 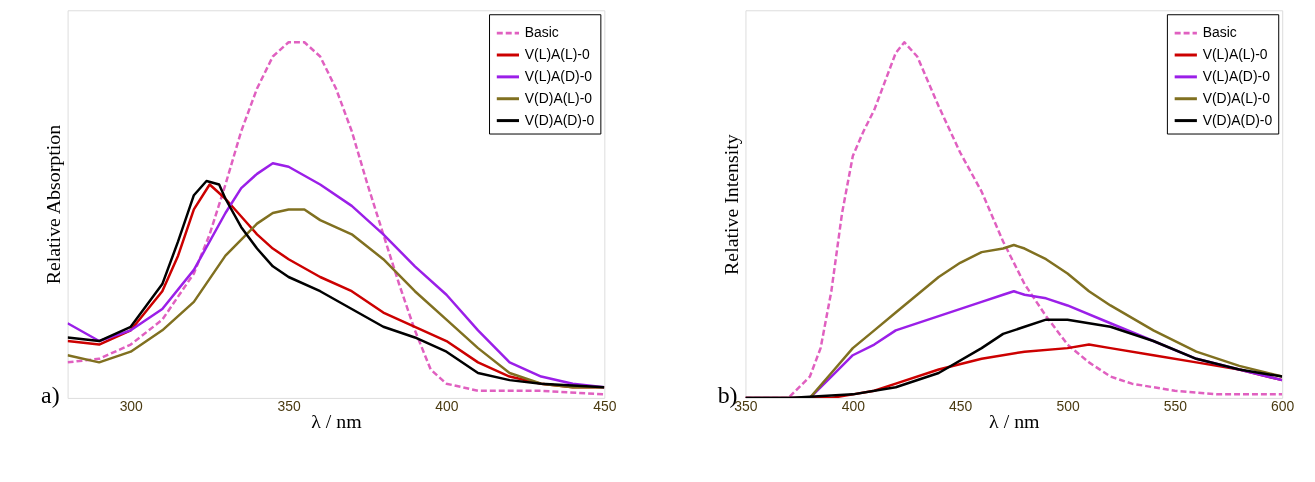 What do you see at coordinates (1068, 406) in the screenshot?
I see `x-tick-label: 500` at bounding box center [1068, 406].